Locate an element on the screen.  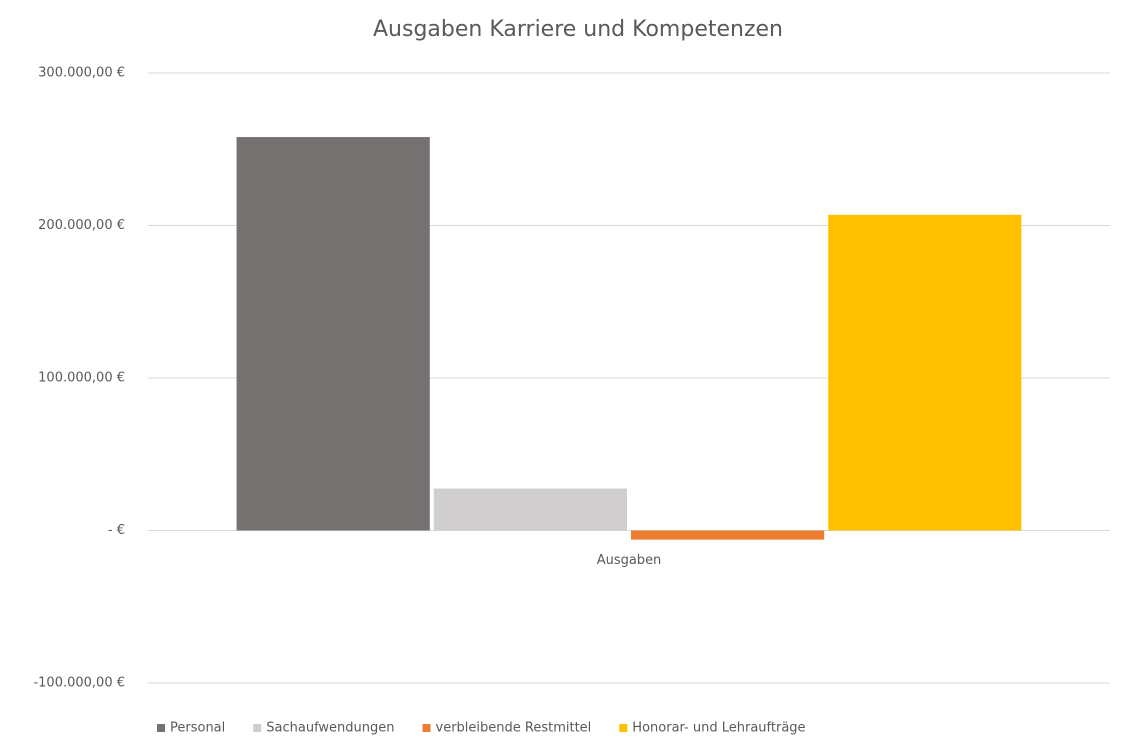
y-tick-label: 300.000,00 € is located at coordinates (81, 73).